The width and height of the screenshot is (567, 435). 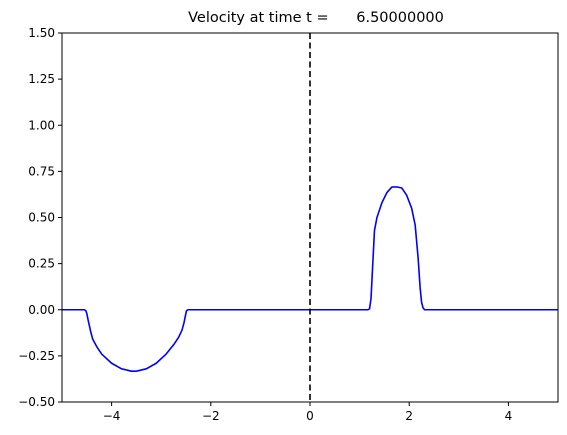 I want to click on y-tick-label: 1.00, so click(x=41, y=125).